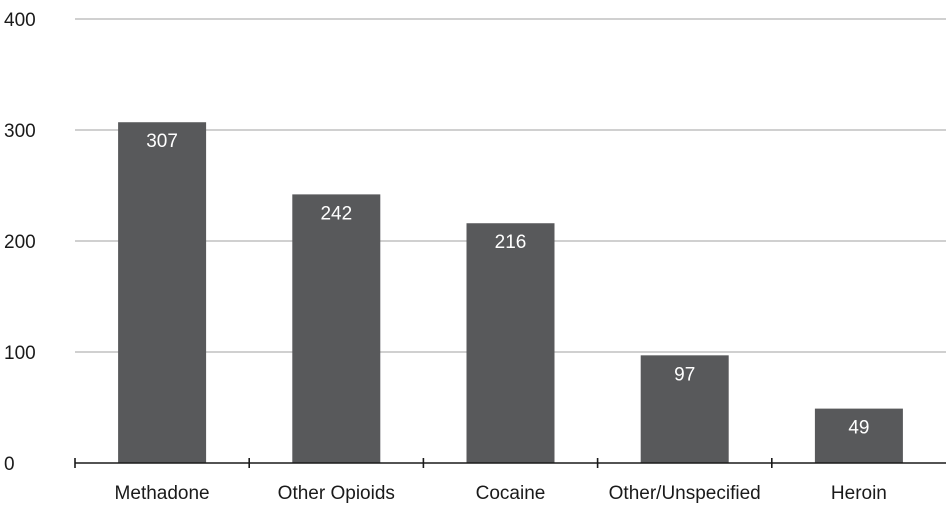 The image size is (946, 511). What do you see at coordinates (20, 20) in the screenshot?
I see `y-tick-label: 400` at bounding box center [20, 20].